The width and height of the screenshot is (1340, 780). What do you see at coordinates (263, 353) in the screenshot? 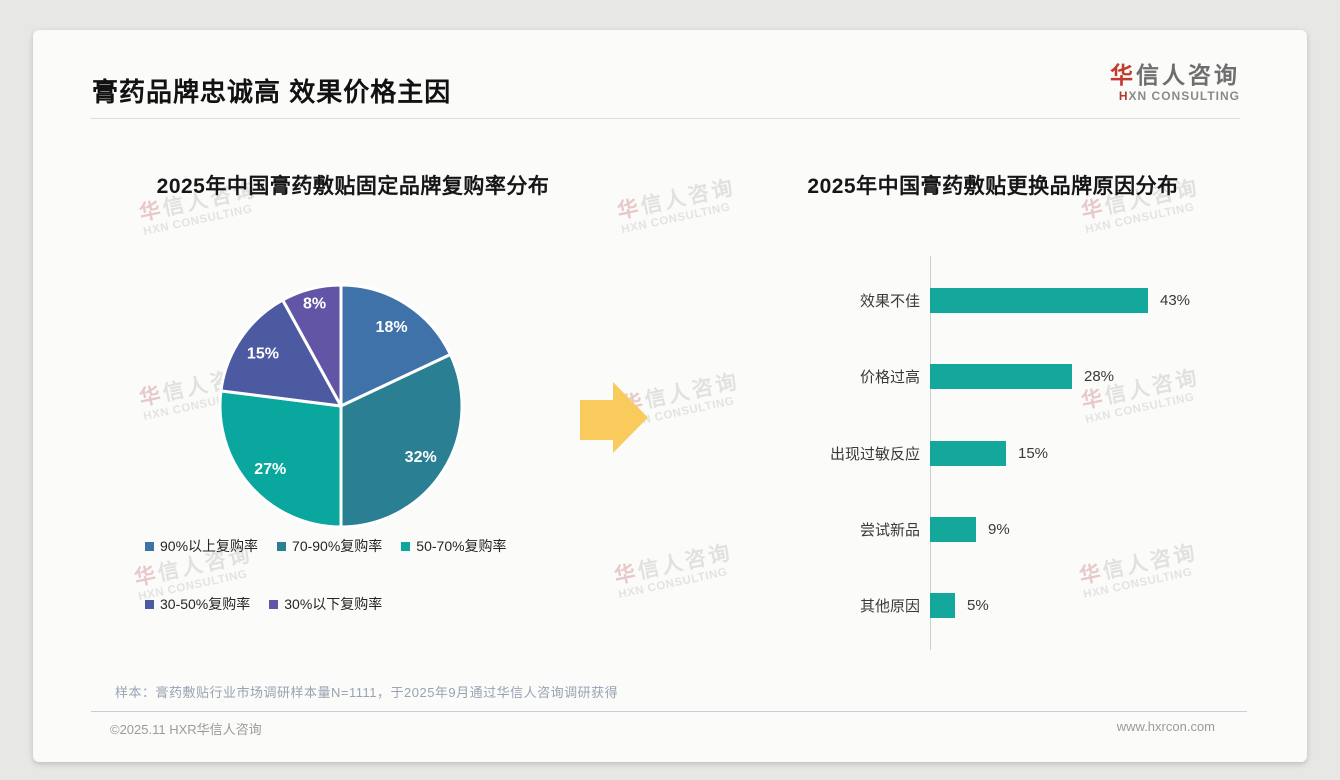
I see `pie-slice-label: 15%` at bounding box center [263, 353].